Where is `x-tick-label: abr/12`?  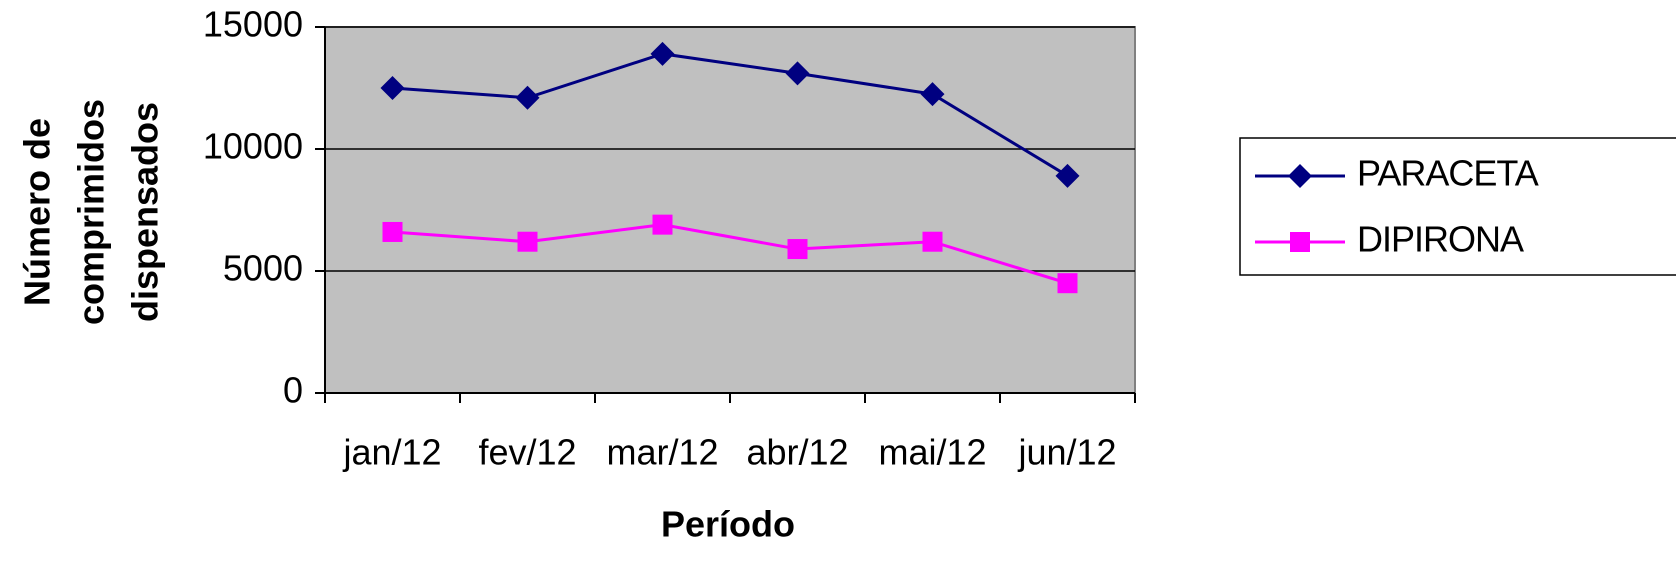 x-tick-label: abr/12 is located at coordinates (797, 452).